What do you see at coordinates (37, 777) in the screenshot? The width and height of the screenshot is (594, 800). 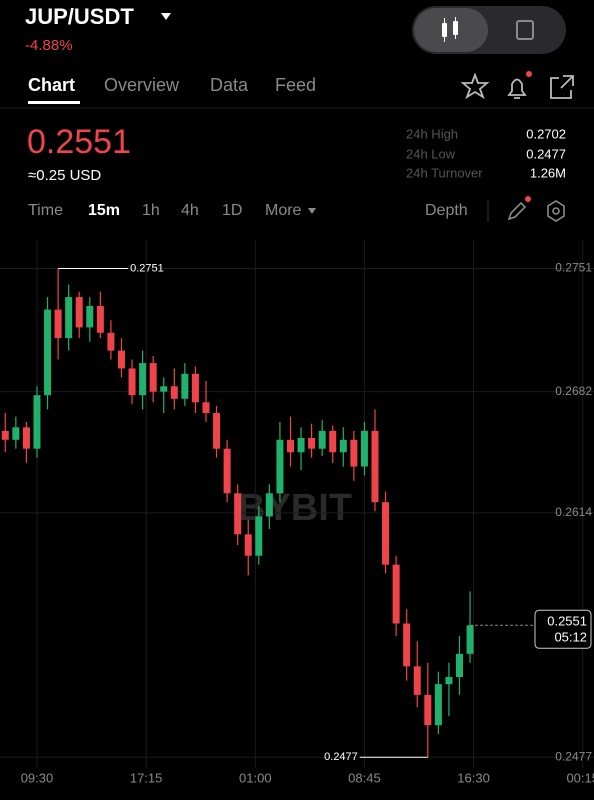 I see `x-tick-label: 09:30` at bounding box center [37, 777].